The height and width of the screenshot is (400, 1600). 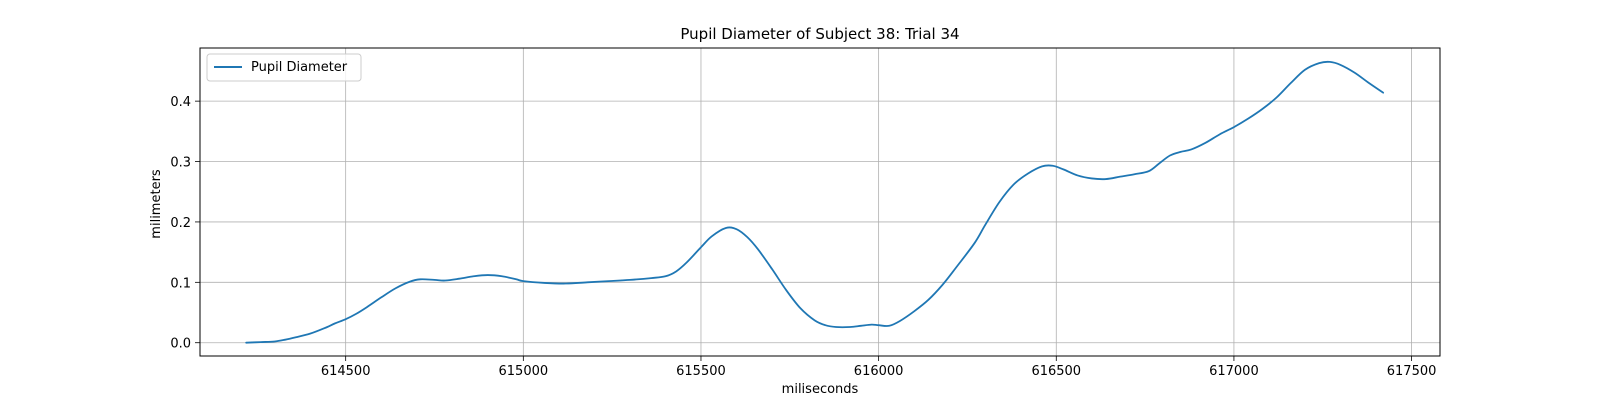 What do you see at coordinates (156, 204) in the screenshot?
I see `y-axis-label: milimeters` at bounding box center [156, 204].